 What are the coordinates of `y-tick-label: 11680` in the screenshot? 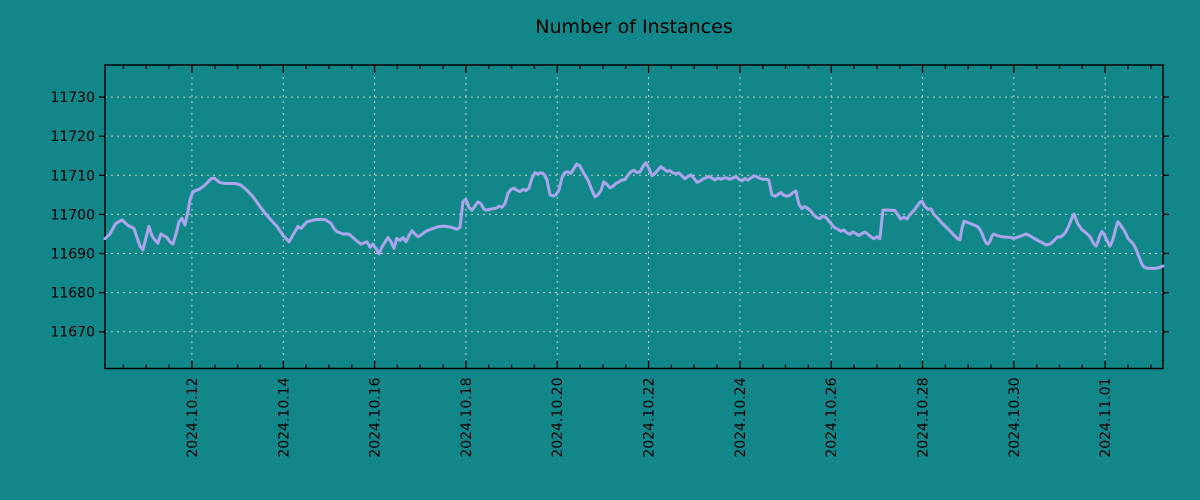 It's located at (72, 294).